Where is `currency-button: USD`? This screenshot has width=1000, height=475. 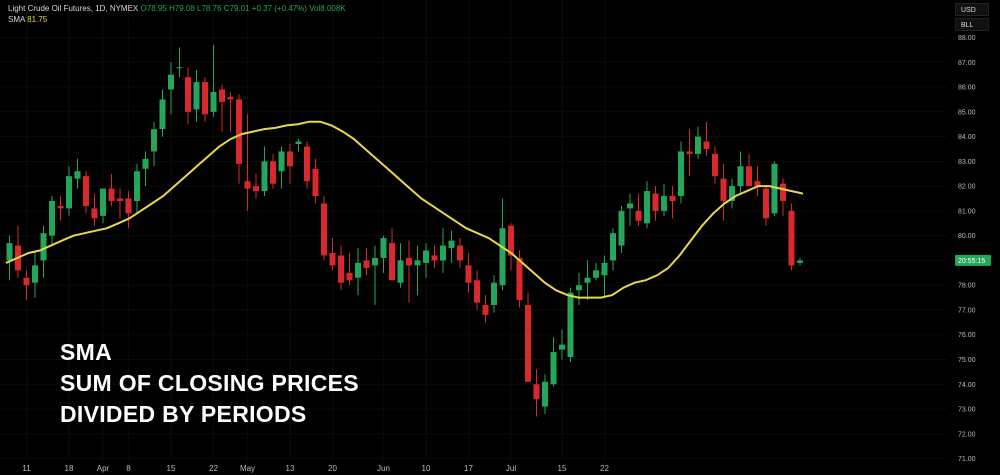 currency-button: USD is located at coordinates (972, 9).